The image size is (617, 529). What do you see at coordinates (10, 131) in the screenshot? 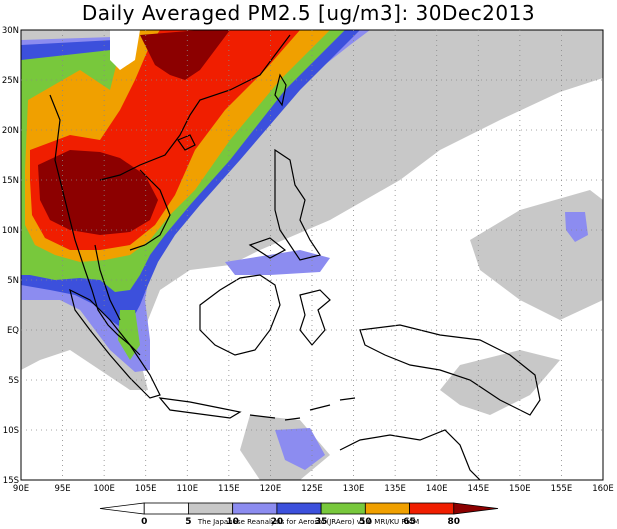
I see `lat-tick-label: 20N` at bounding box center [10, 131].